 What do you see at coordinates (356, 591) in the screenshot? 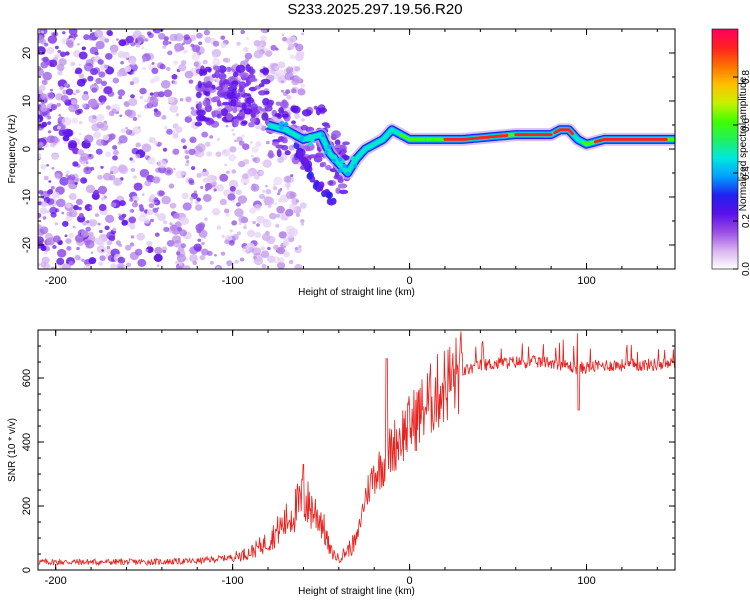
I see `x-axis-label: Height of straight line (km)` at bounding box center [356, 591].